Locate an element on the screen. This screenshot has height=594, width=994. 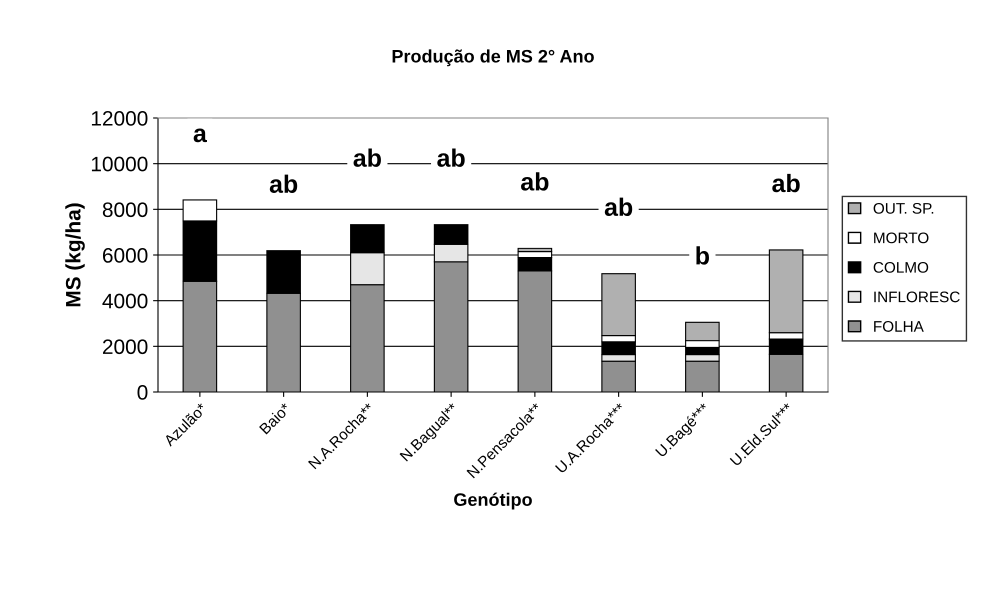
legend-label: INFLORESC is located at coordinates (917, 297).